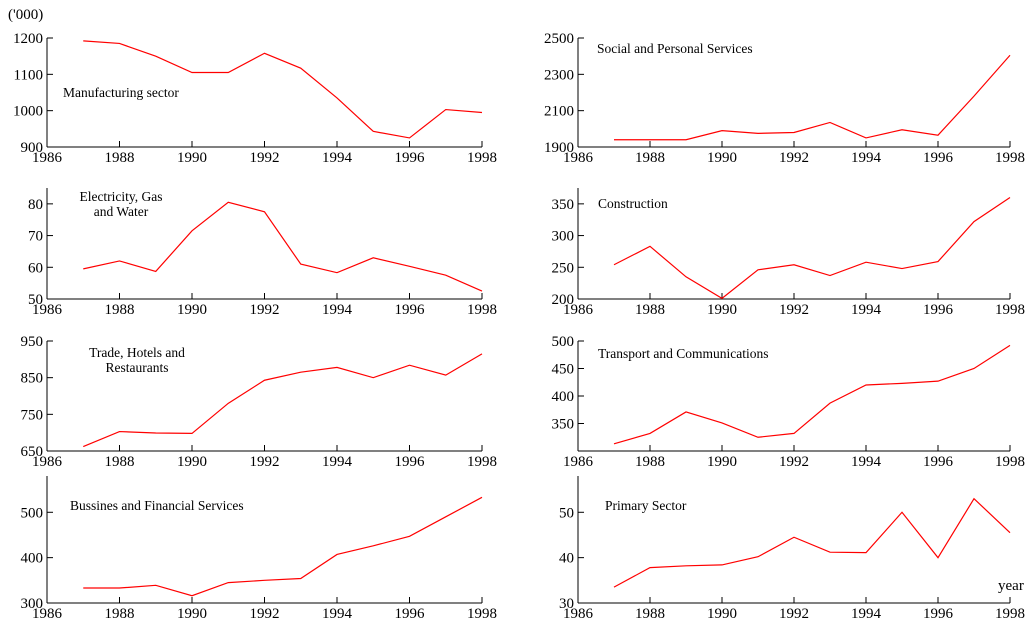 The width and height of the screenshot is (1033, 629). I want to click on chart-title: Social and Personal Services, so click(675, 48).